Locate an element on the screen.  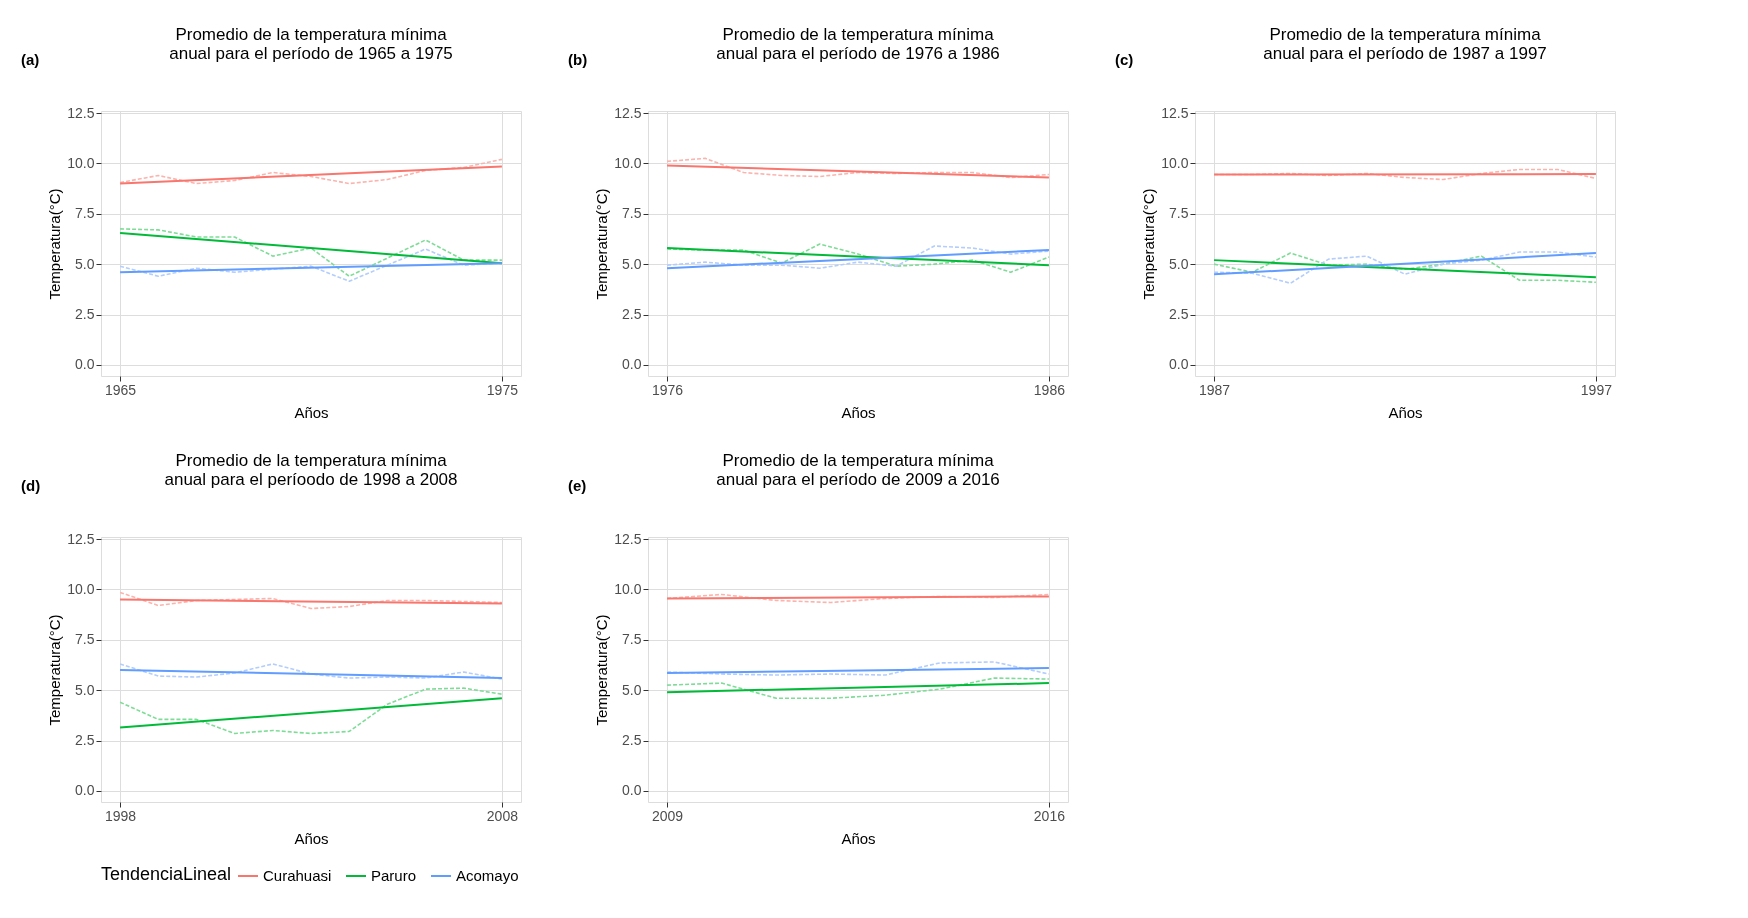
chart-title: Promedio de la temperatura mínima anual para el período de 2009 a 2016 is located at coordinates (858, 470).